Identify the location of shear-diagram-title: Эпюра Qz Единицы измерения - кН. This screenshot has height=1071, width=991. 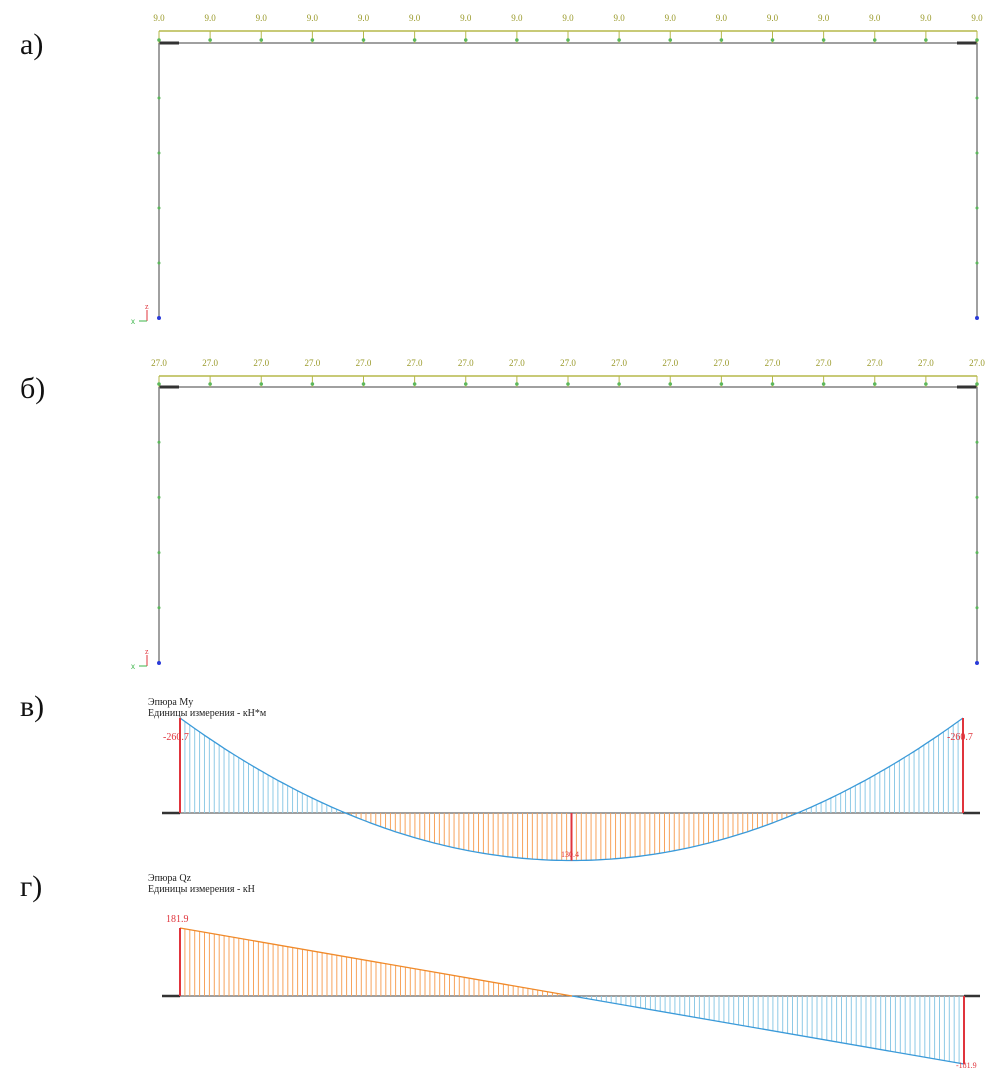
(201, 884).